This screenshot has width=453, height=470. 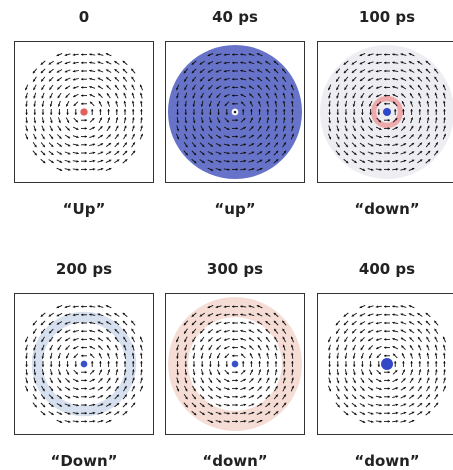 What do you see at coordinates (84, 269) in the screenshot?
I see `panel-time-label: 200 ps` at bounding box center [84, 269].